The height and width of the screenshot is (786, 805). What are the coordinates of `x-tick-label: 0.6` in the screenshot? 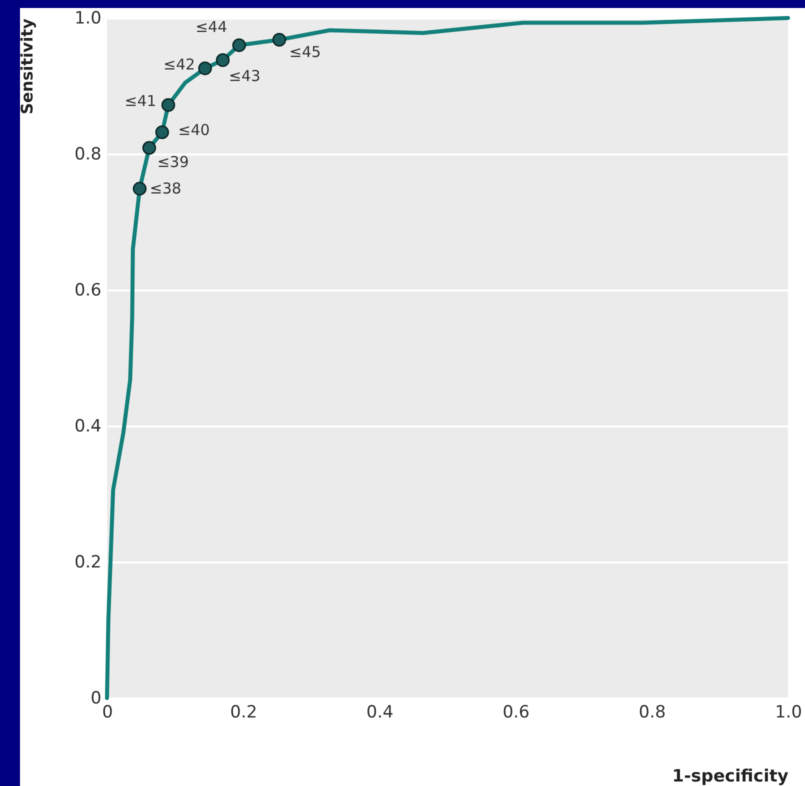 It's located at (516, 712).